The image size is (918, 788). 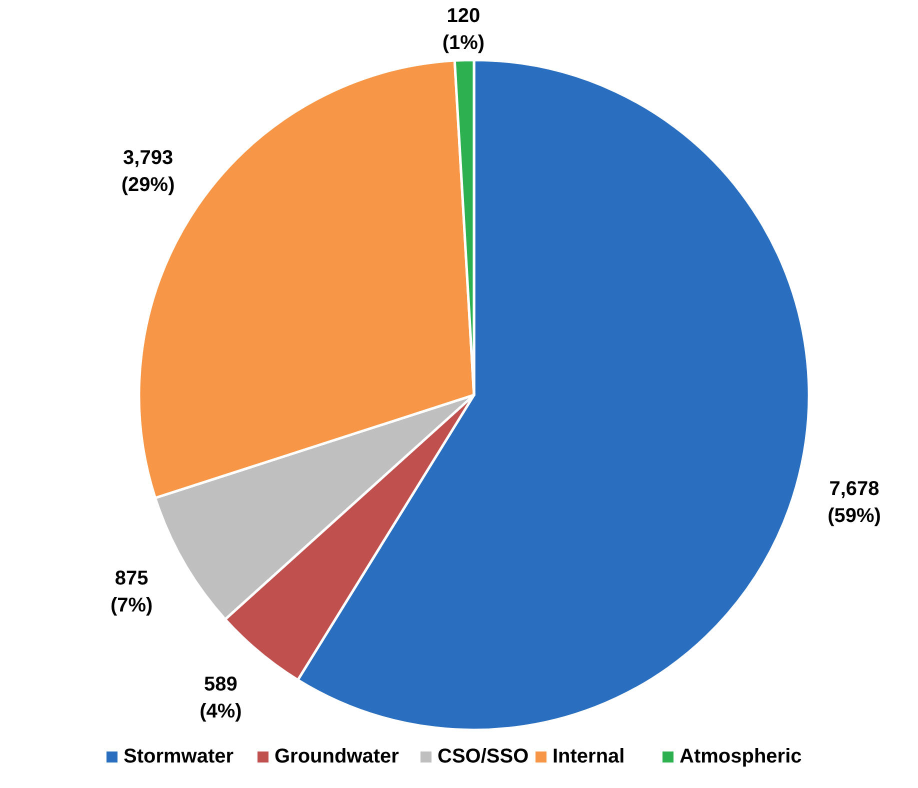 I want to click on data-label: 875 (7%), so click(x=131, y=592).